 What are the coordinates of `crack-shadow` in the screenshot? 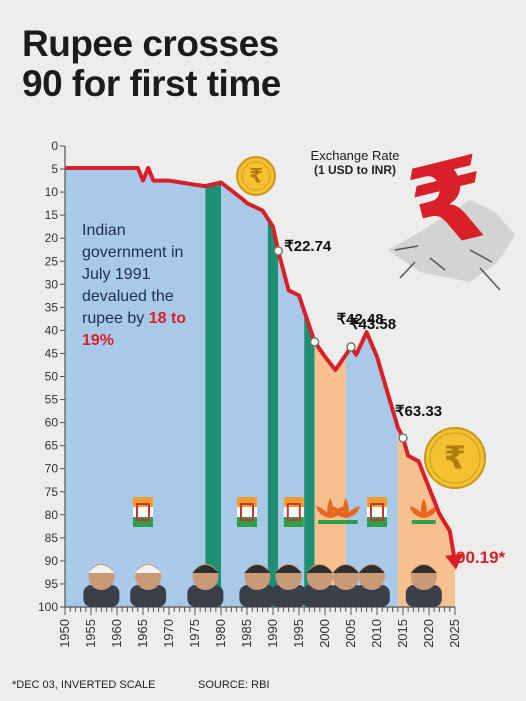 It's located at (451, 241).